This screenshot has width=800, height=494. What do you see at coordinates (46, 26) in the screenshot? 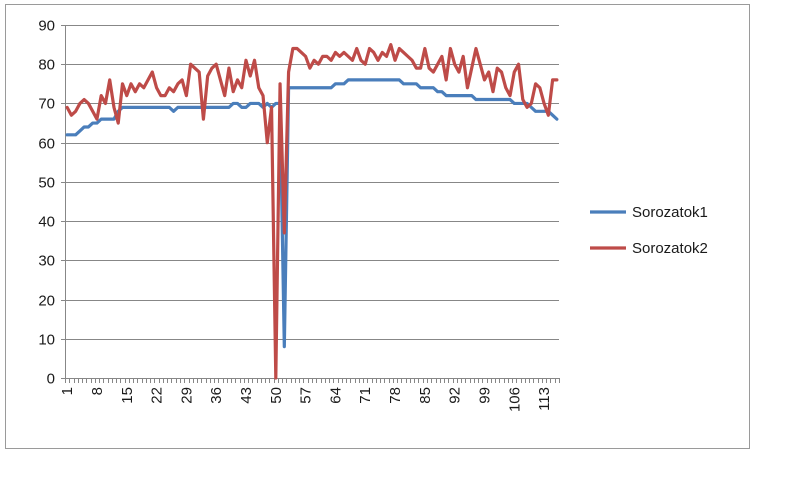
I see `y-tick-label: 90` at bounding box center [46, 26].